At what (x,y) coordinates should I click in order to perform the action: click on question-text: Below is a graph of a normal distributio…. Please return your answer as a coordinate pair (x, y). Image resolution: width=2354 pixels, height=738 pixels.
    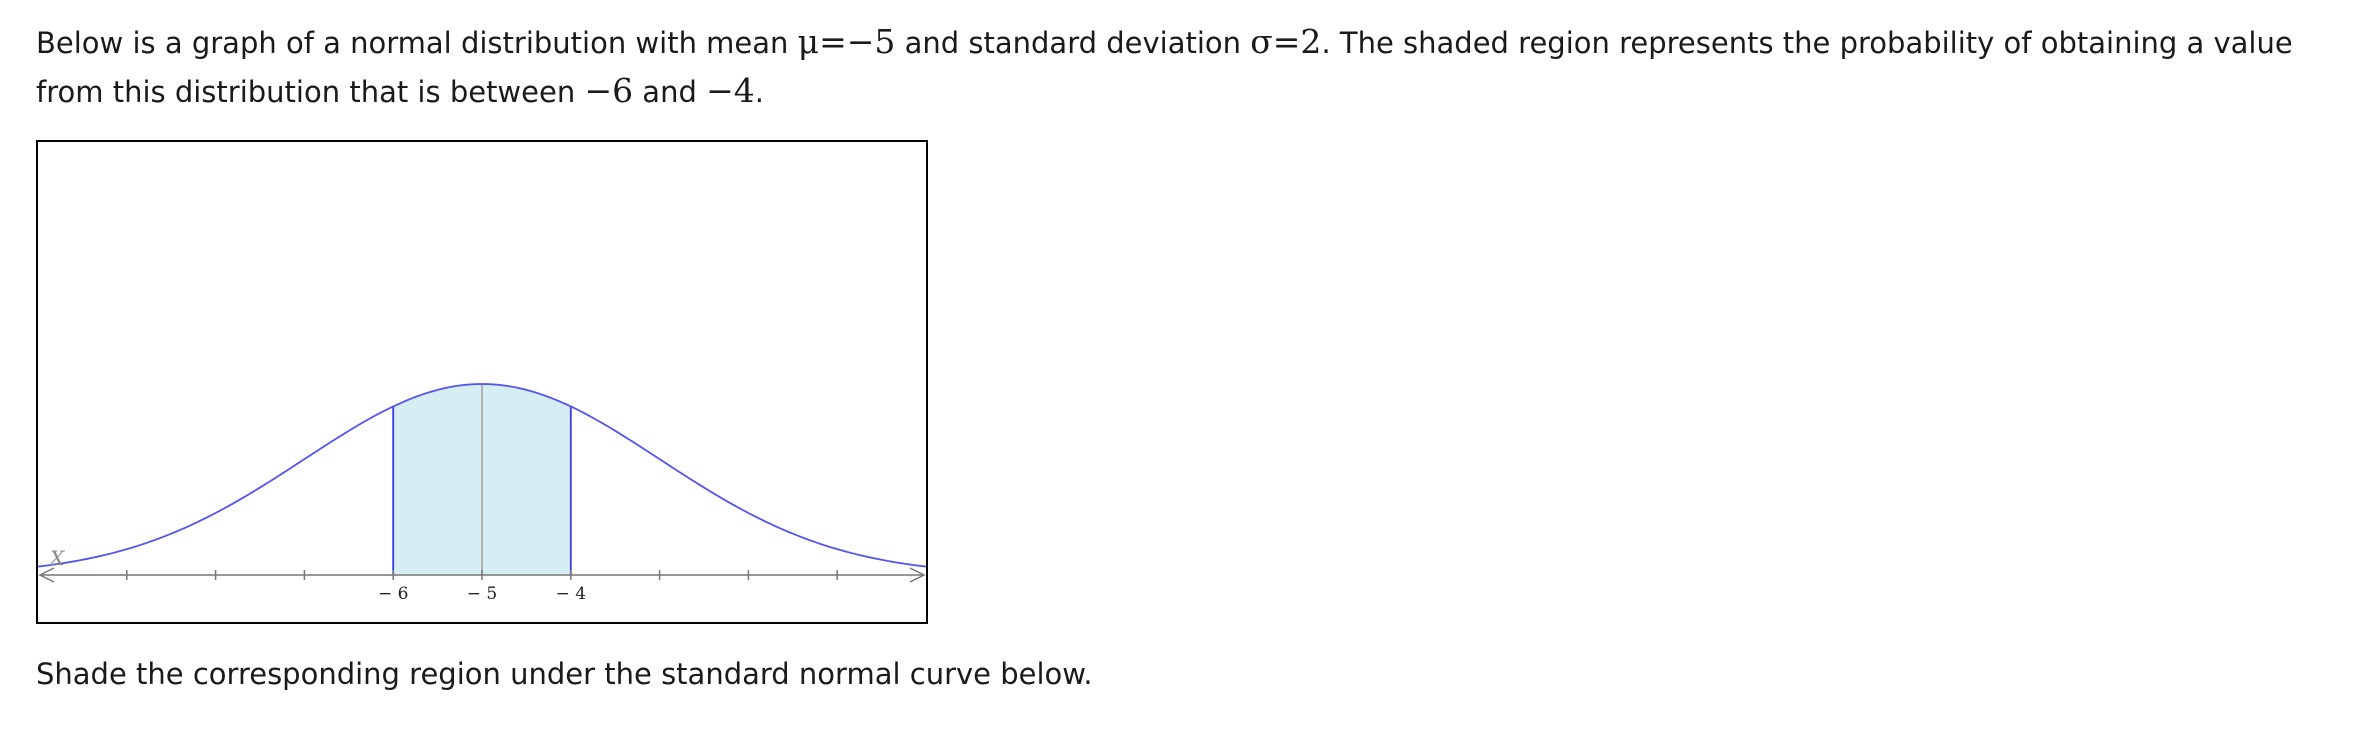
    Looking at the image, I should click on (1186, 67).